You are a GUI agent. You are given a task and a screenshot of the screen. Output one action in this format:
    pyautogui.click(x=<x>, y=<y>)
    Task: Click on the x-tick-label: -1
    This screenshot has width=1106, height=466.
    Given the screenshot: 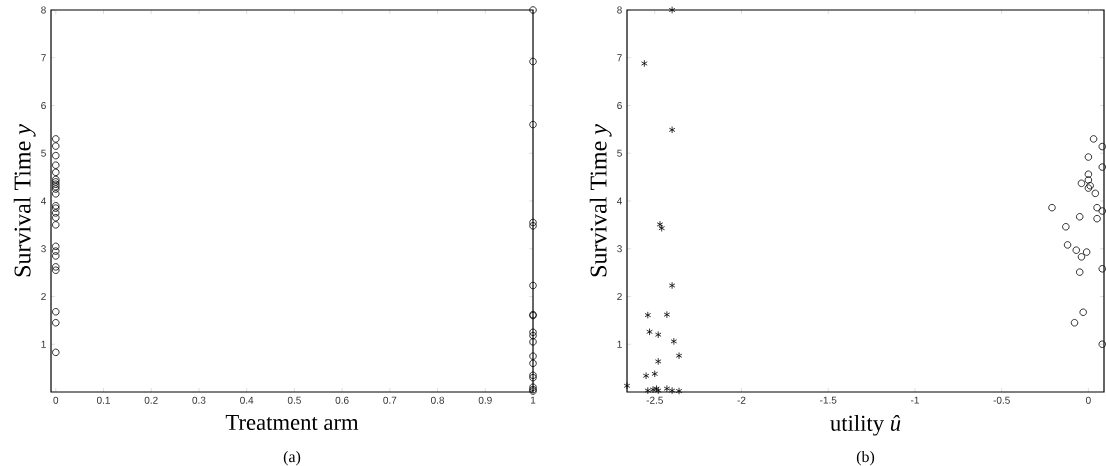 What is the action you would take?
    pyautogui.click(x=914, y=400)
    